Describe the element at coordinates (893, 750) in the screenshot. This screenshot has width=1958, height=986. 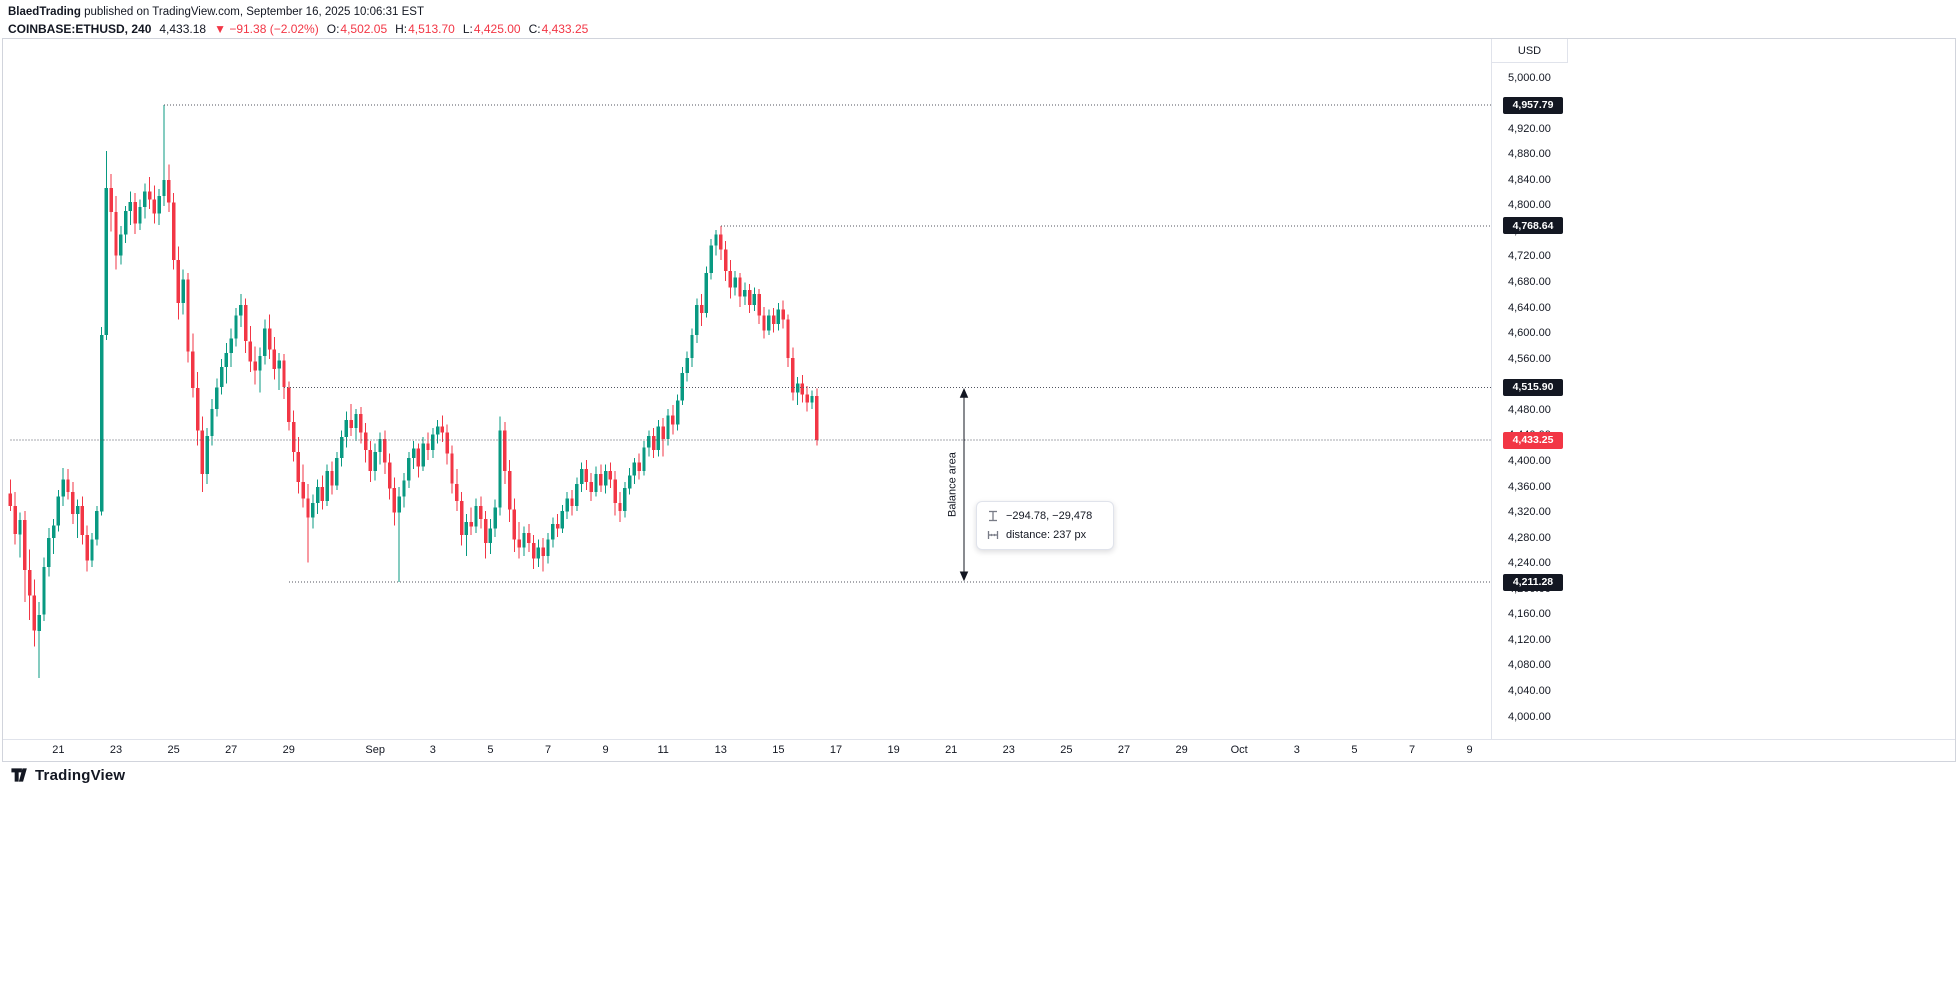
I see `time-tick-label: 19` at that location.